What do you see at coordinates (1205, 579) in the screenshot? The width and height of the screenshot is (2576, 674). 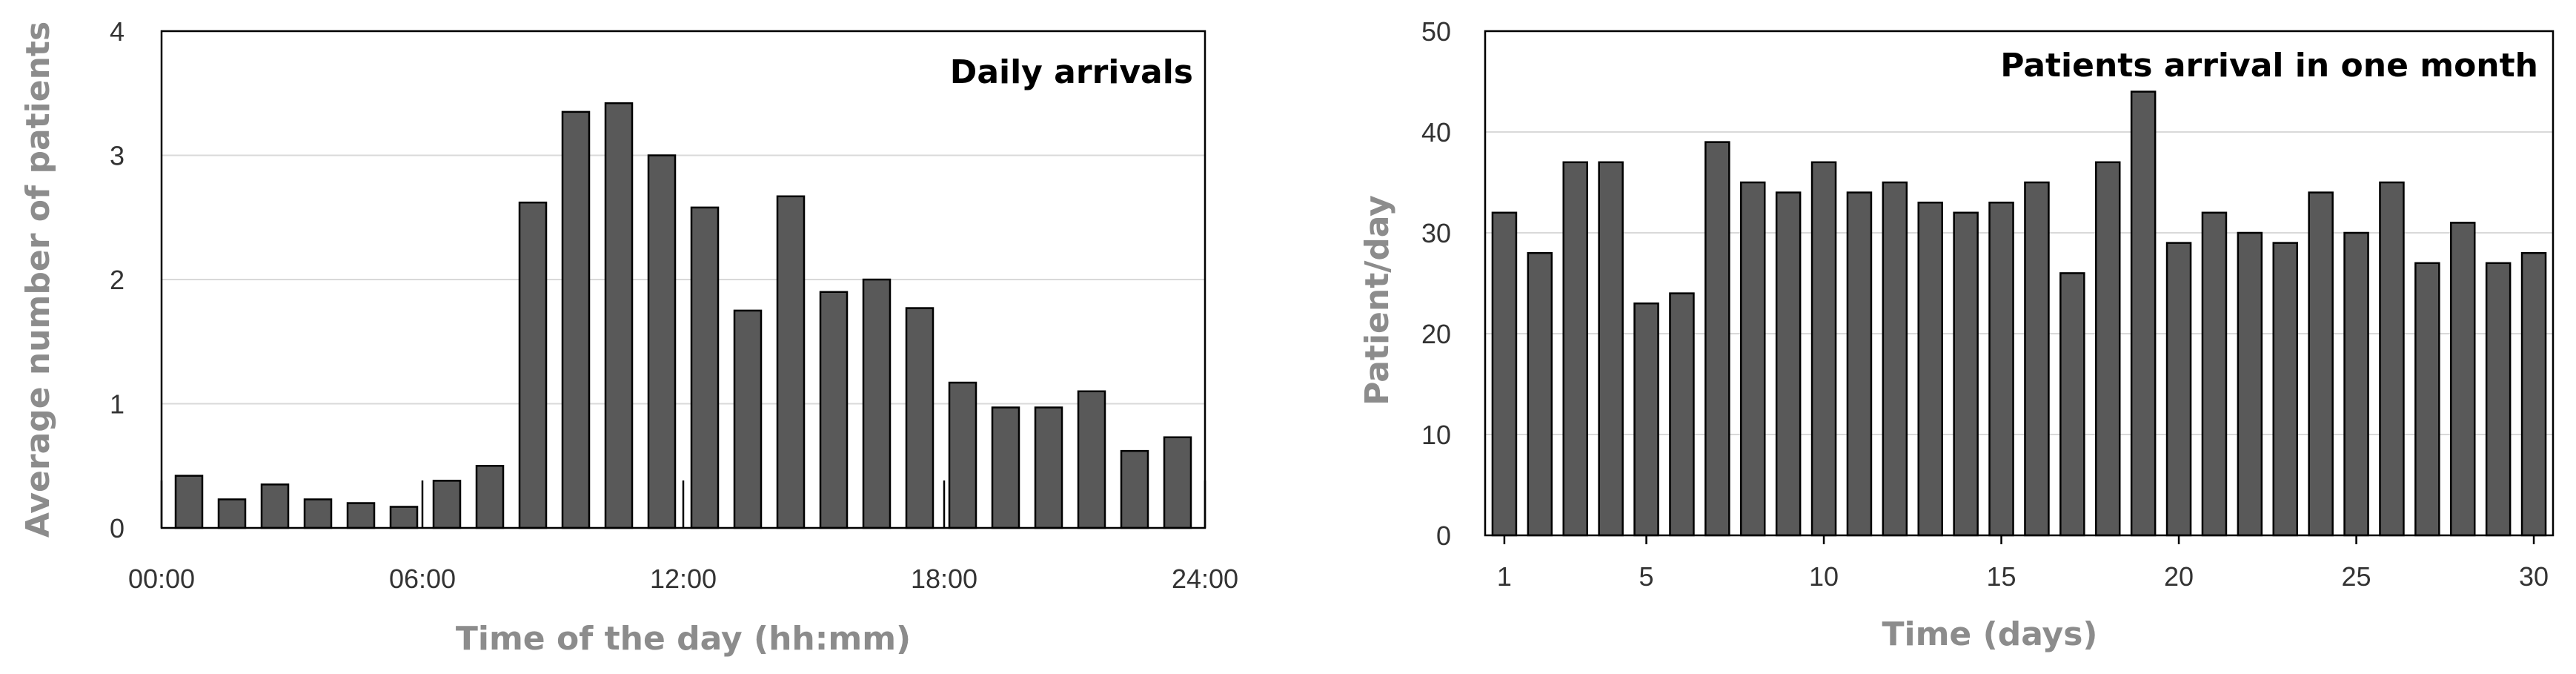 I see `daily-arrivals-x-tick-label: 24:00` at bounding box center [1205, 579].